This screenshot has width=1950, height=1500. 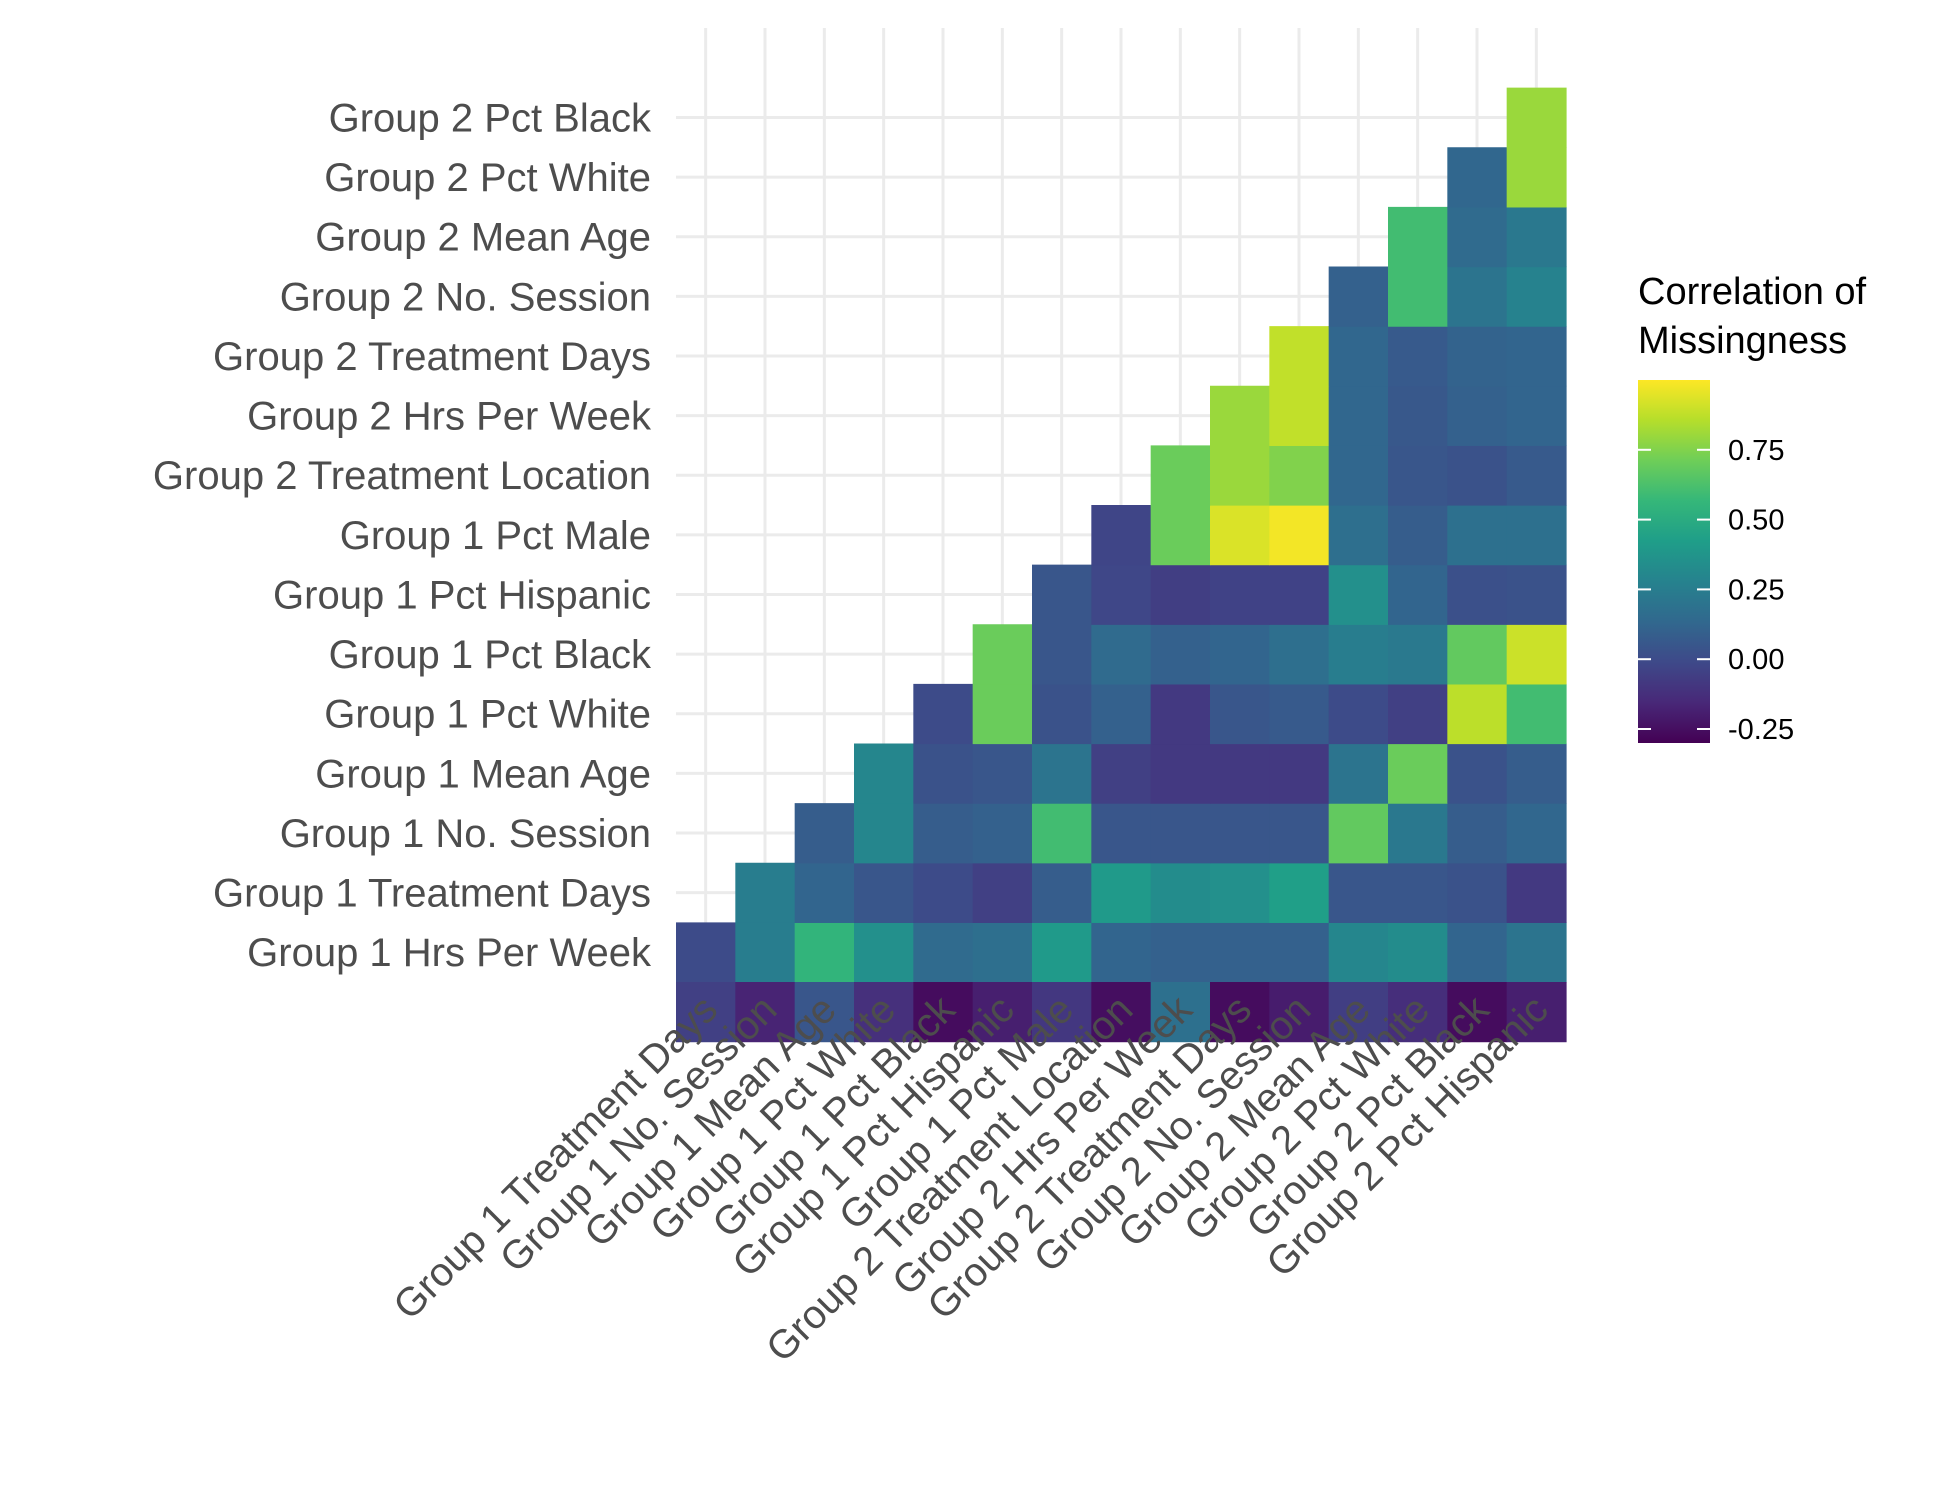 I want to click on colorbar-tick-label: 0.75, so click(x=1756, y=451).